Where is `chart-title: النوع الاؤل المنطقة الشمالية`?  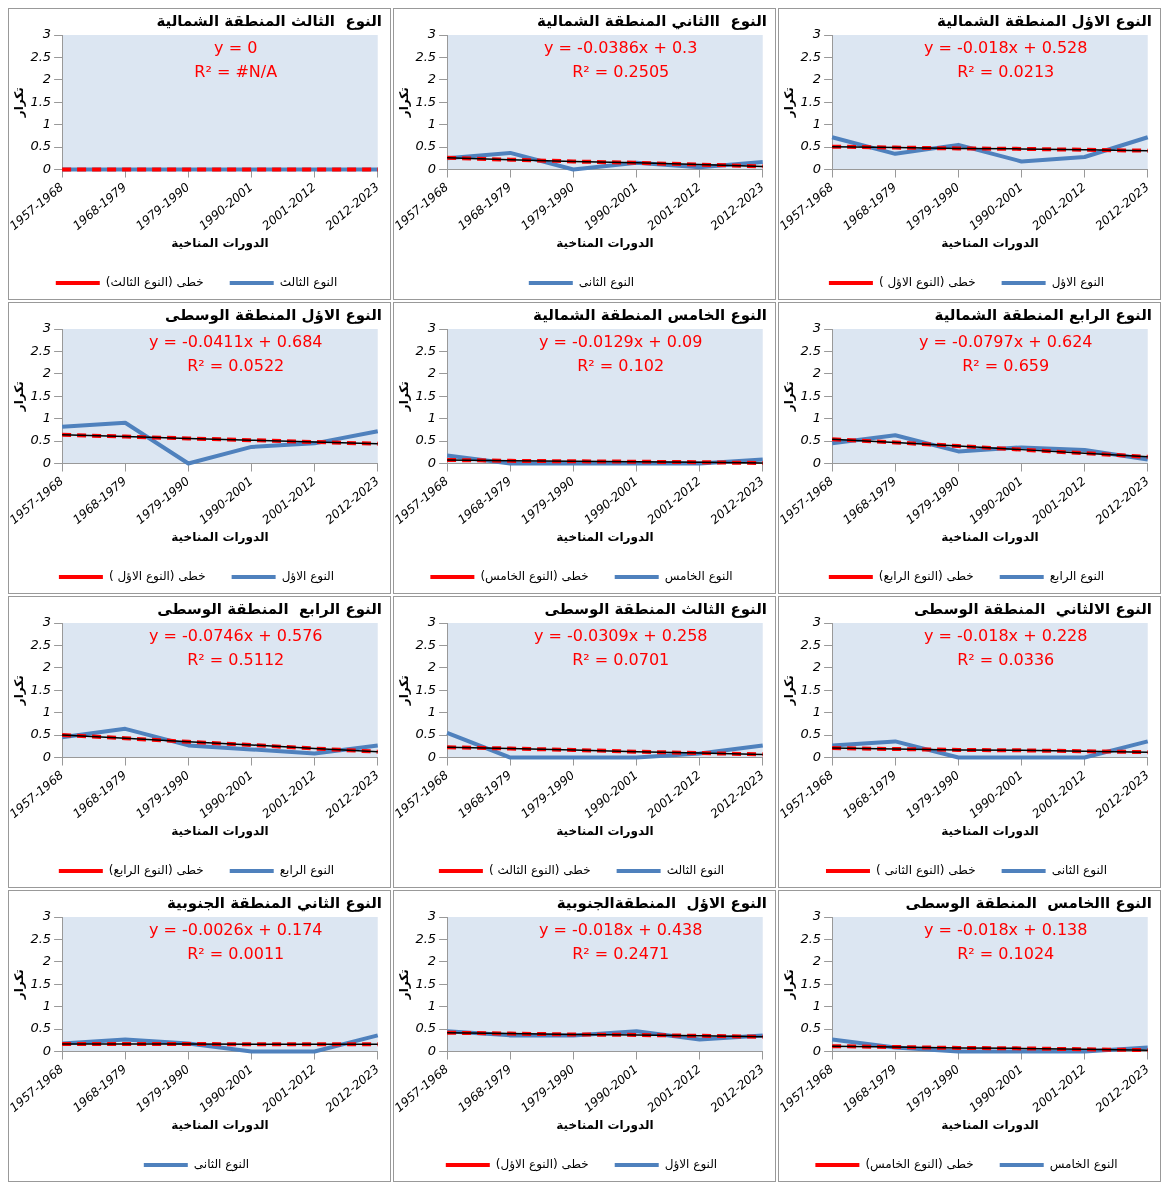 chart-title: النوع الاؤل المنطقة الشمالية is located at coordinates (1044, 20).